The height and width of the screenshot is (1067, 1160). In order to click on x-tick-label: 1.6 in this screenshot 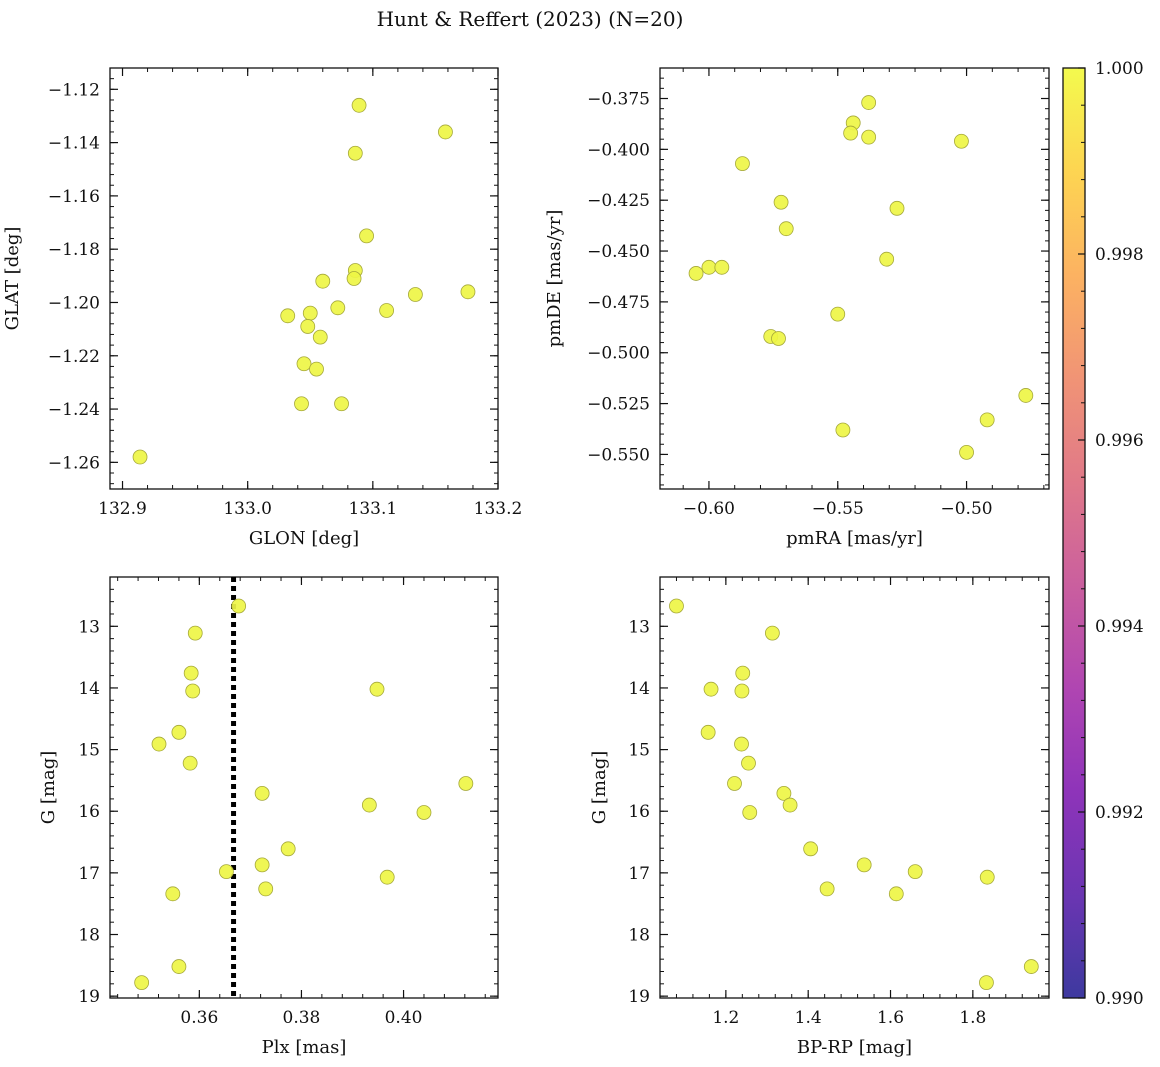, I will do `click(890, 1018)`.